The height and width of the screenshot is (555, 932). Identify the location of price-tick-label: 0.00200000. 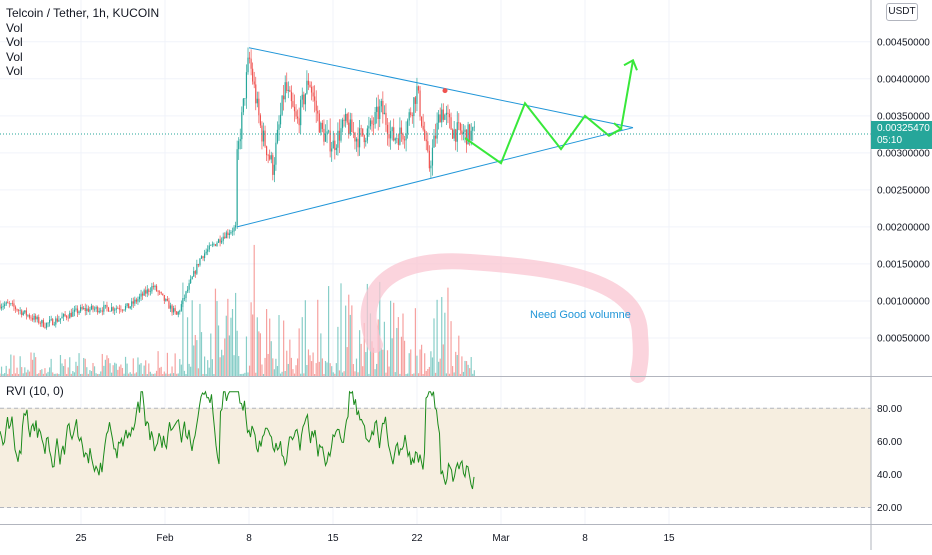
(903, 227).